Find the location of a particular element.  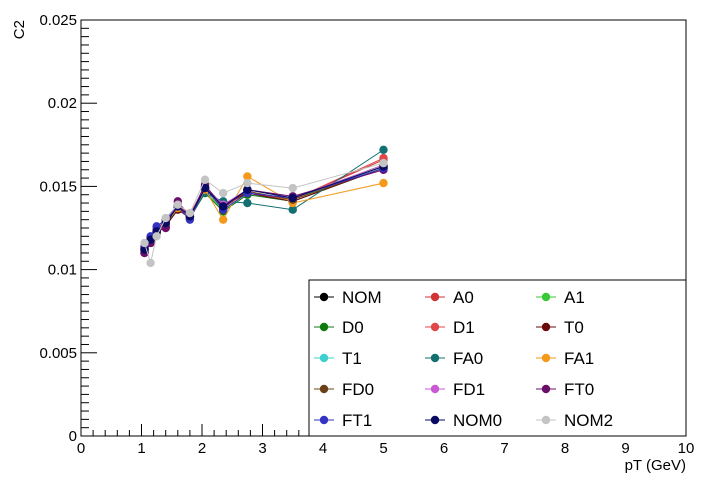

y-tick-label-2: 0.01 is located at coordinates (62, 270).